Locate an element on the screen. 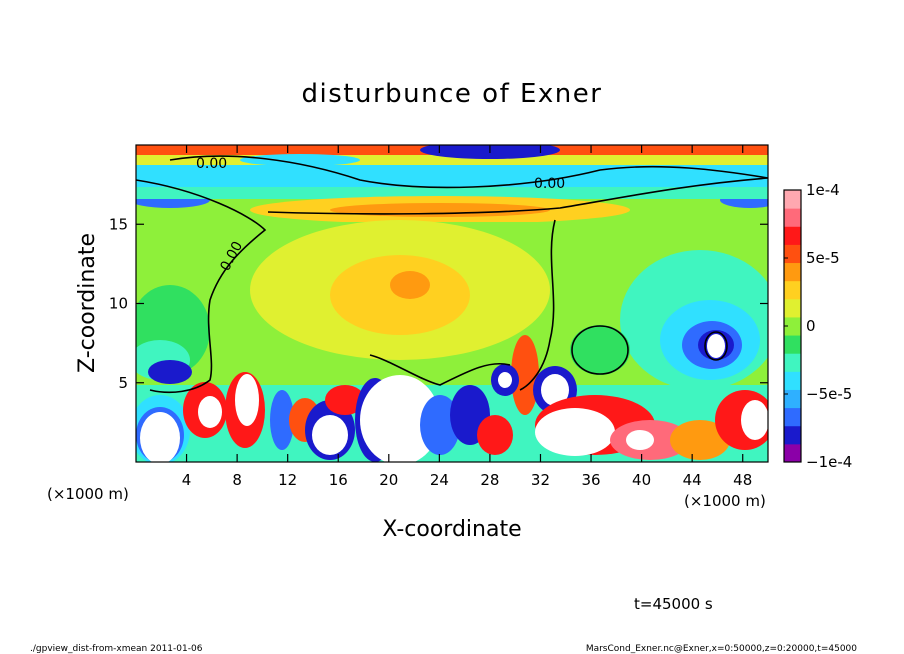 Image resolution: width=904 pixels, height=654 pixels. y-tick-label: 10 is located at coordinates (118, 304).